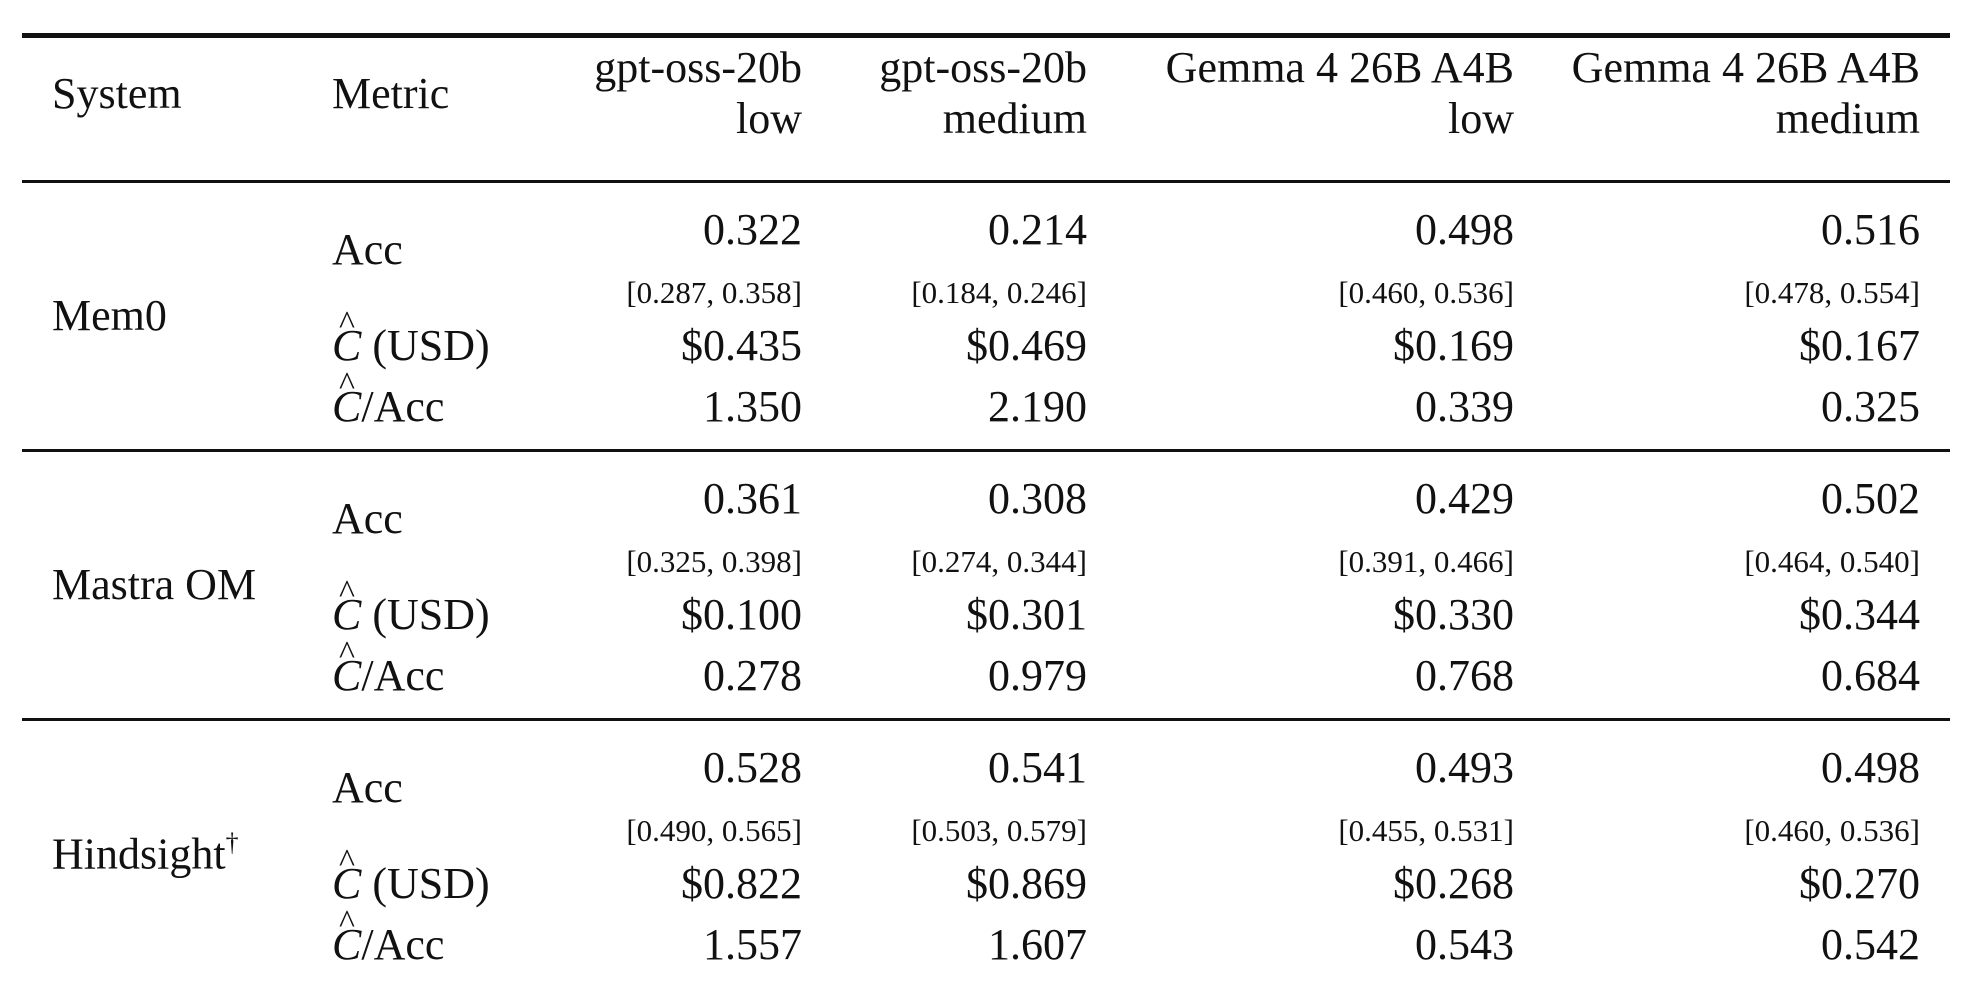 This screenshot has width=1968, height=984. Describe the element at coordinates (1870, 229) in the screenshot. I see `acc-value: 0.516` at that location.